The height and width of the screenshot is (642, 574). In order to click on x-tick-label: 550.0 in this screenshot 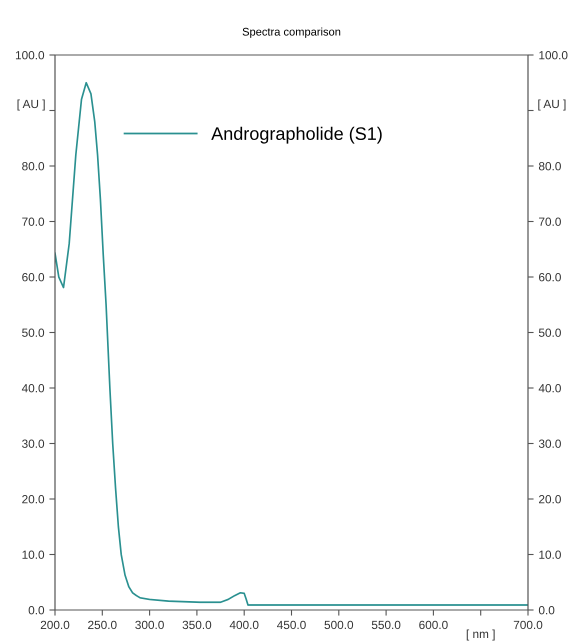, I will do `click(386, 625)`.